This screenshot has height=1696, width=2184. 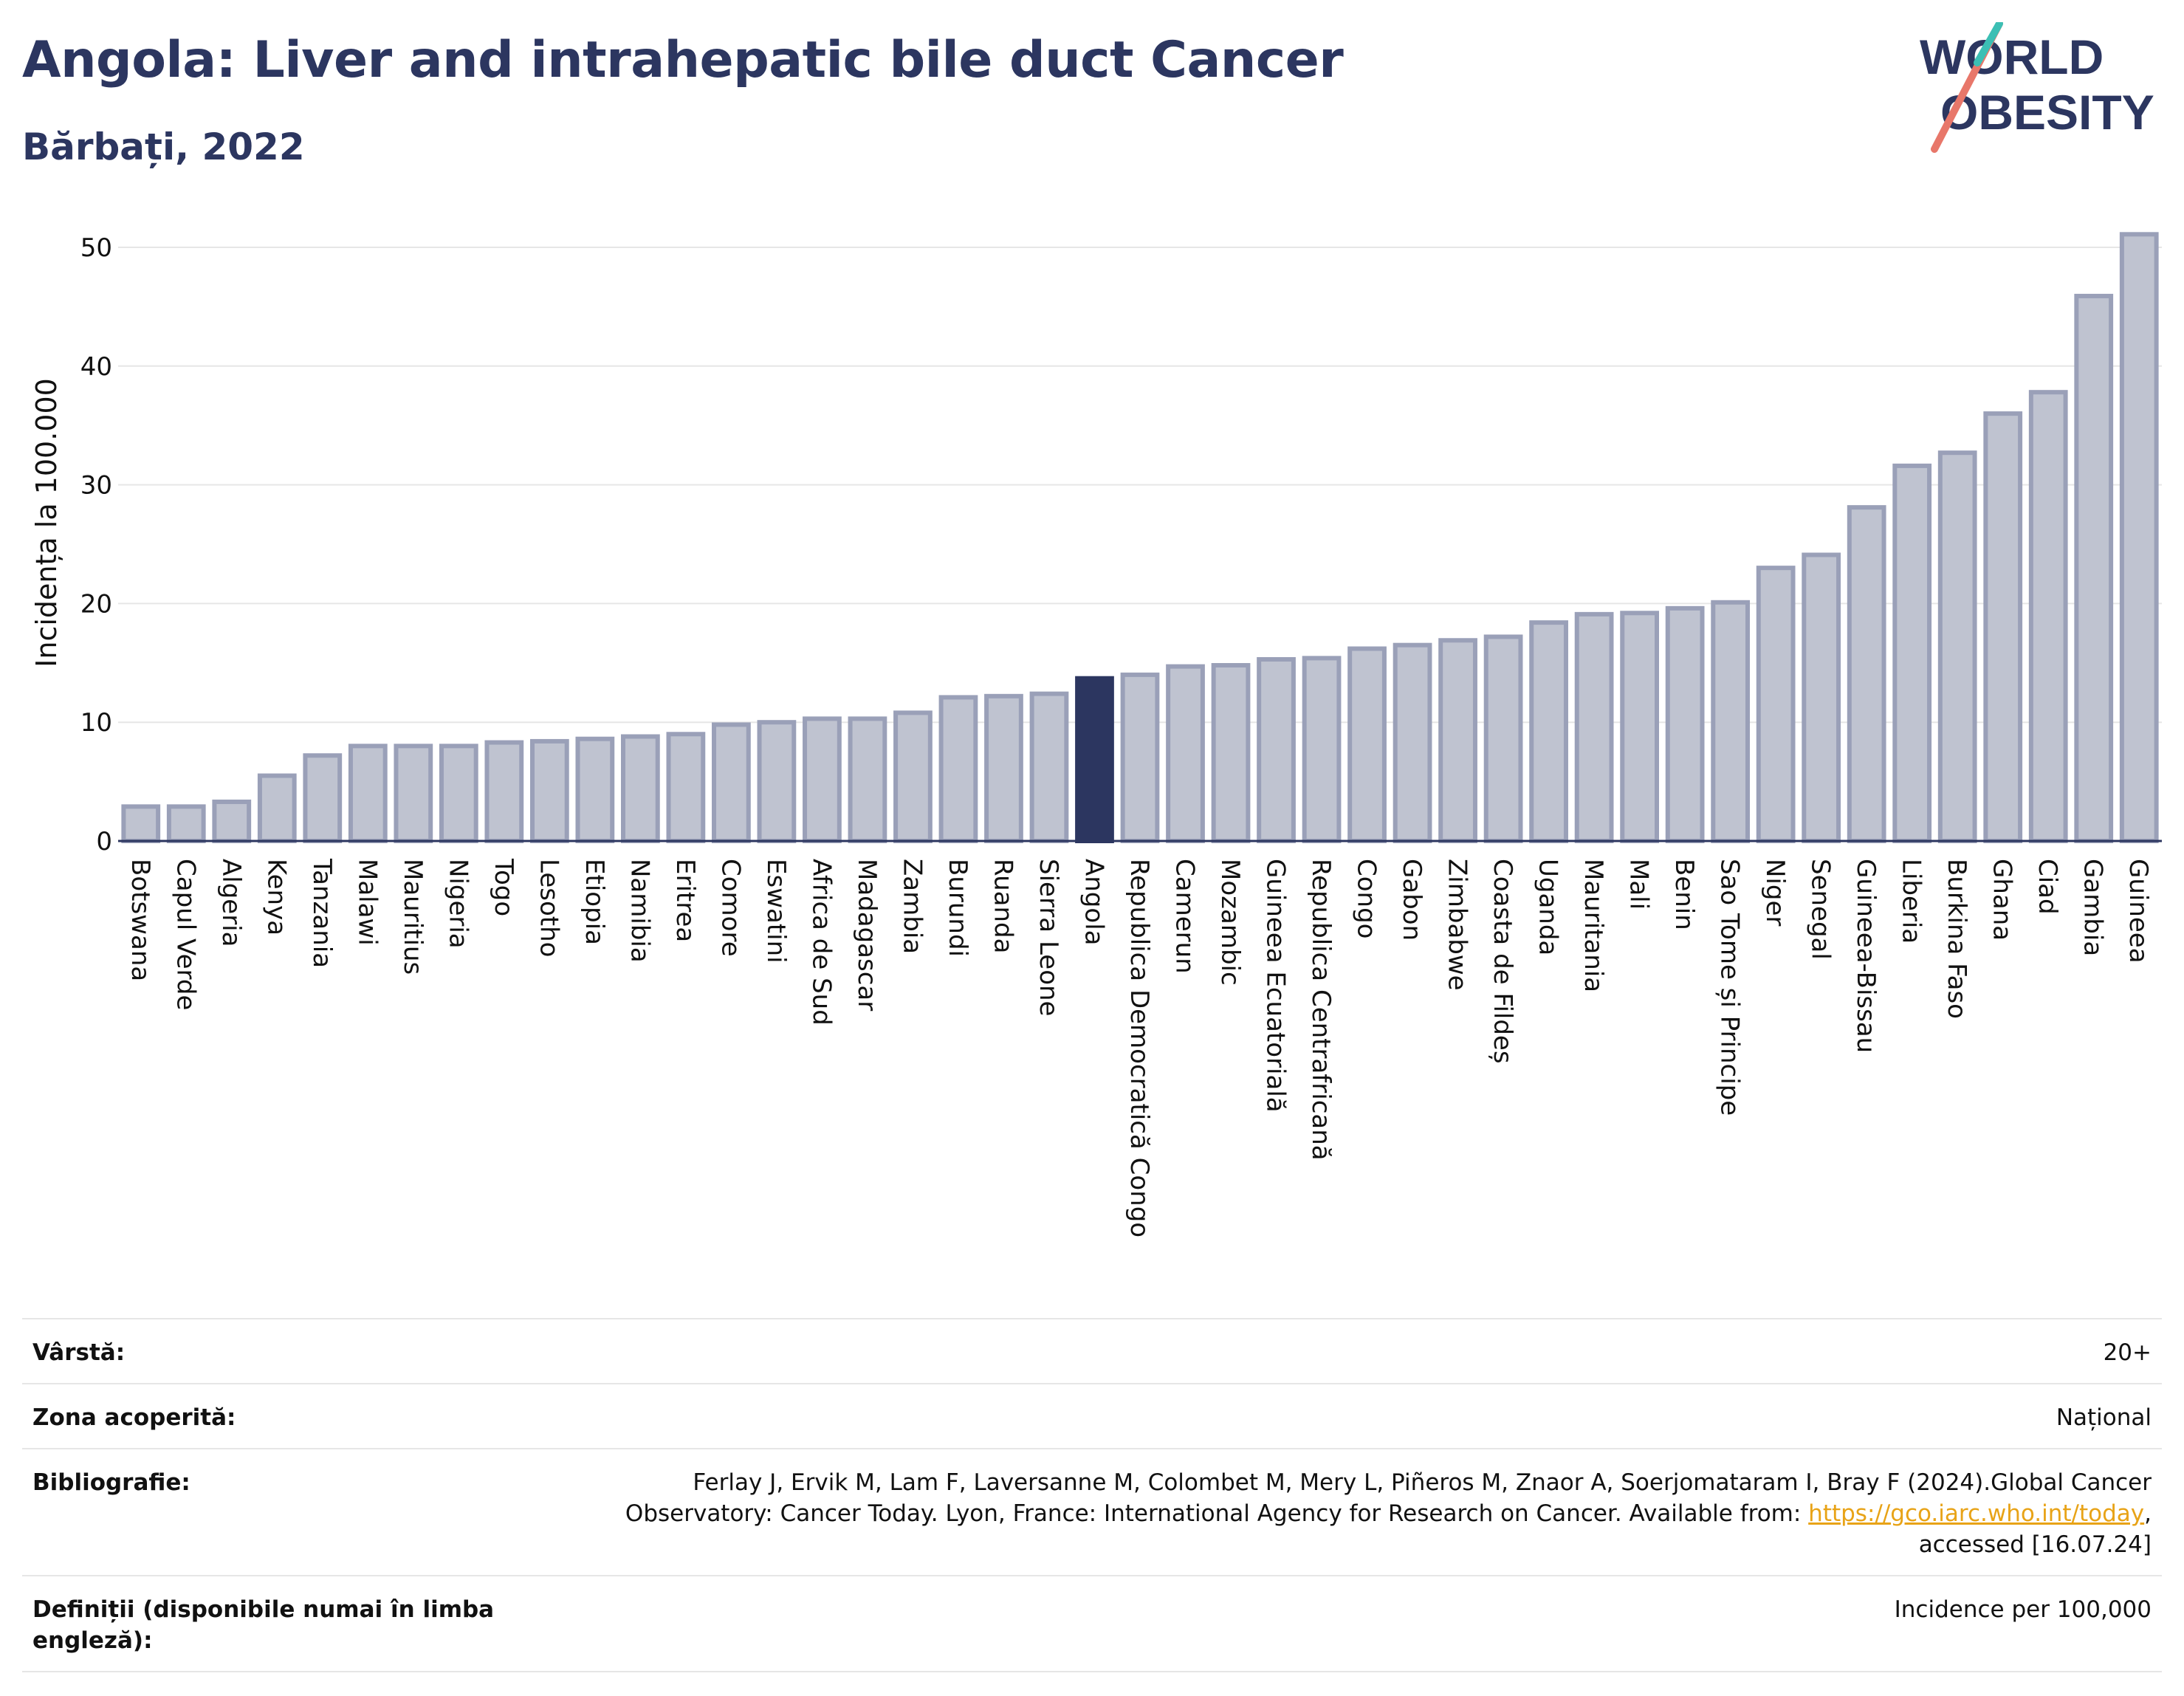 What do you see at coordinates (504, 792) in the screenshot?
I see `bar-togo` at bounding box center [504, 792].